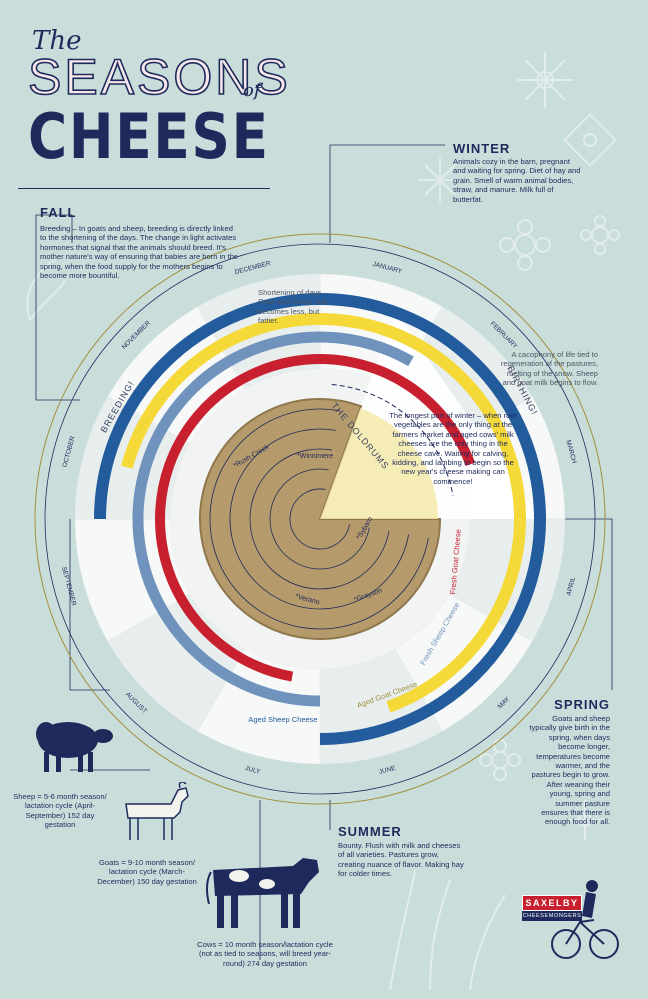 The image size is (648, 999). What do you see at coordinates (136, 703) in the screenshot?
I see `month-label: AUGUST` at bounding box center [136, 703].